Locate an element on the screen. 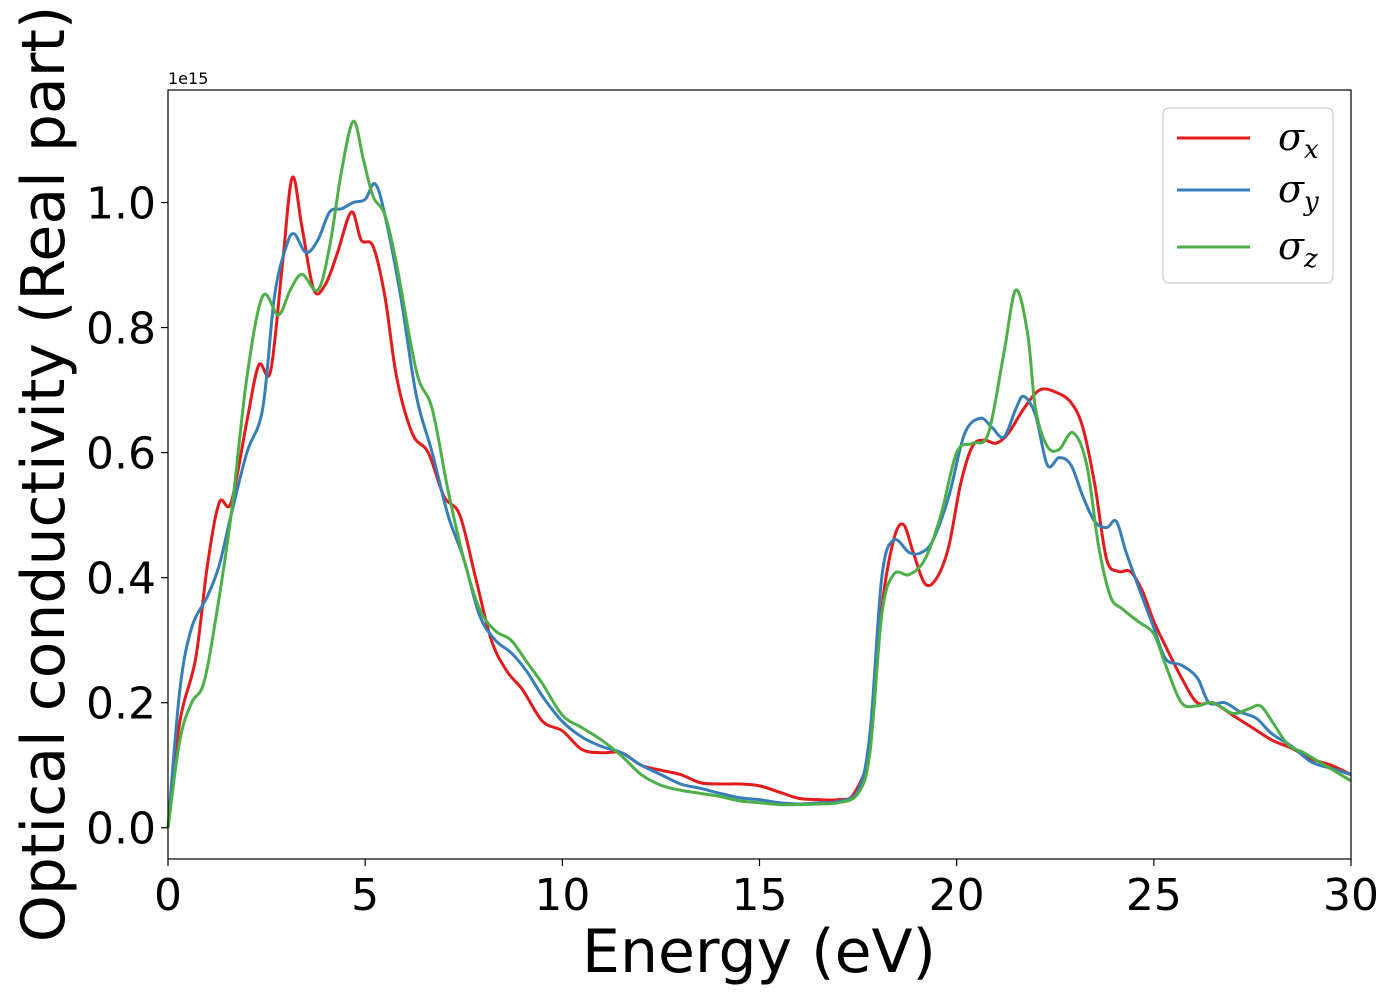  x-axis: 0 5 10 15 20 25 30 is located at coordinates (766, 890).